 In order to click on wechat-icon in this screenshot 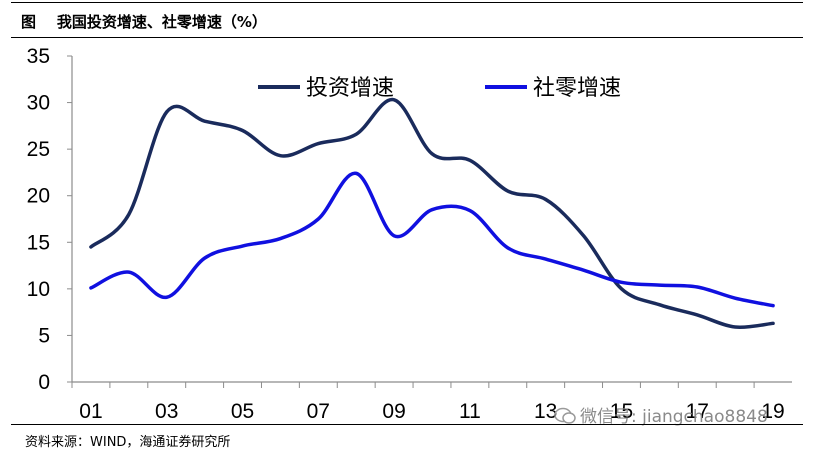, I will do `click(565, 415)`.